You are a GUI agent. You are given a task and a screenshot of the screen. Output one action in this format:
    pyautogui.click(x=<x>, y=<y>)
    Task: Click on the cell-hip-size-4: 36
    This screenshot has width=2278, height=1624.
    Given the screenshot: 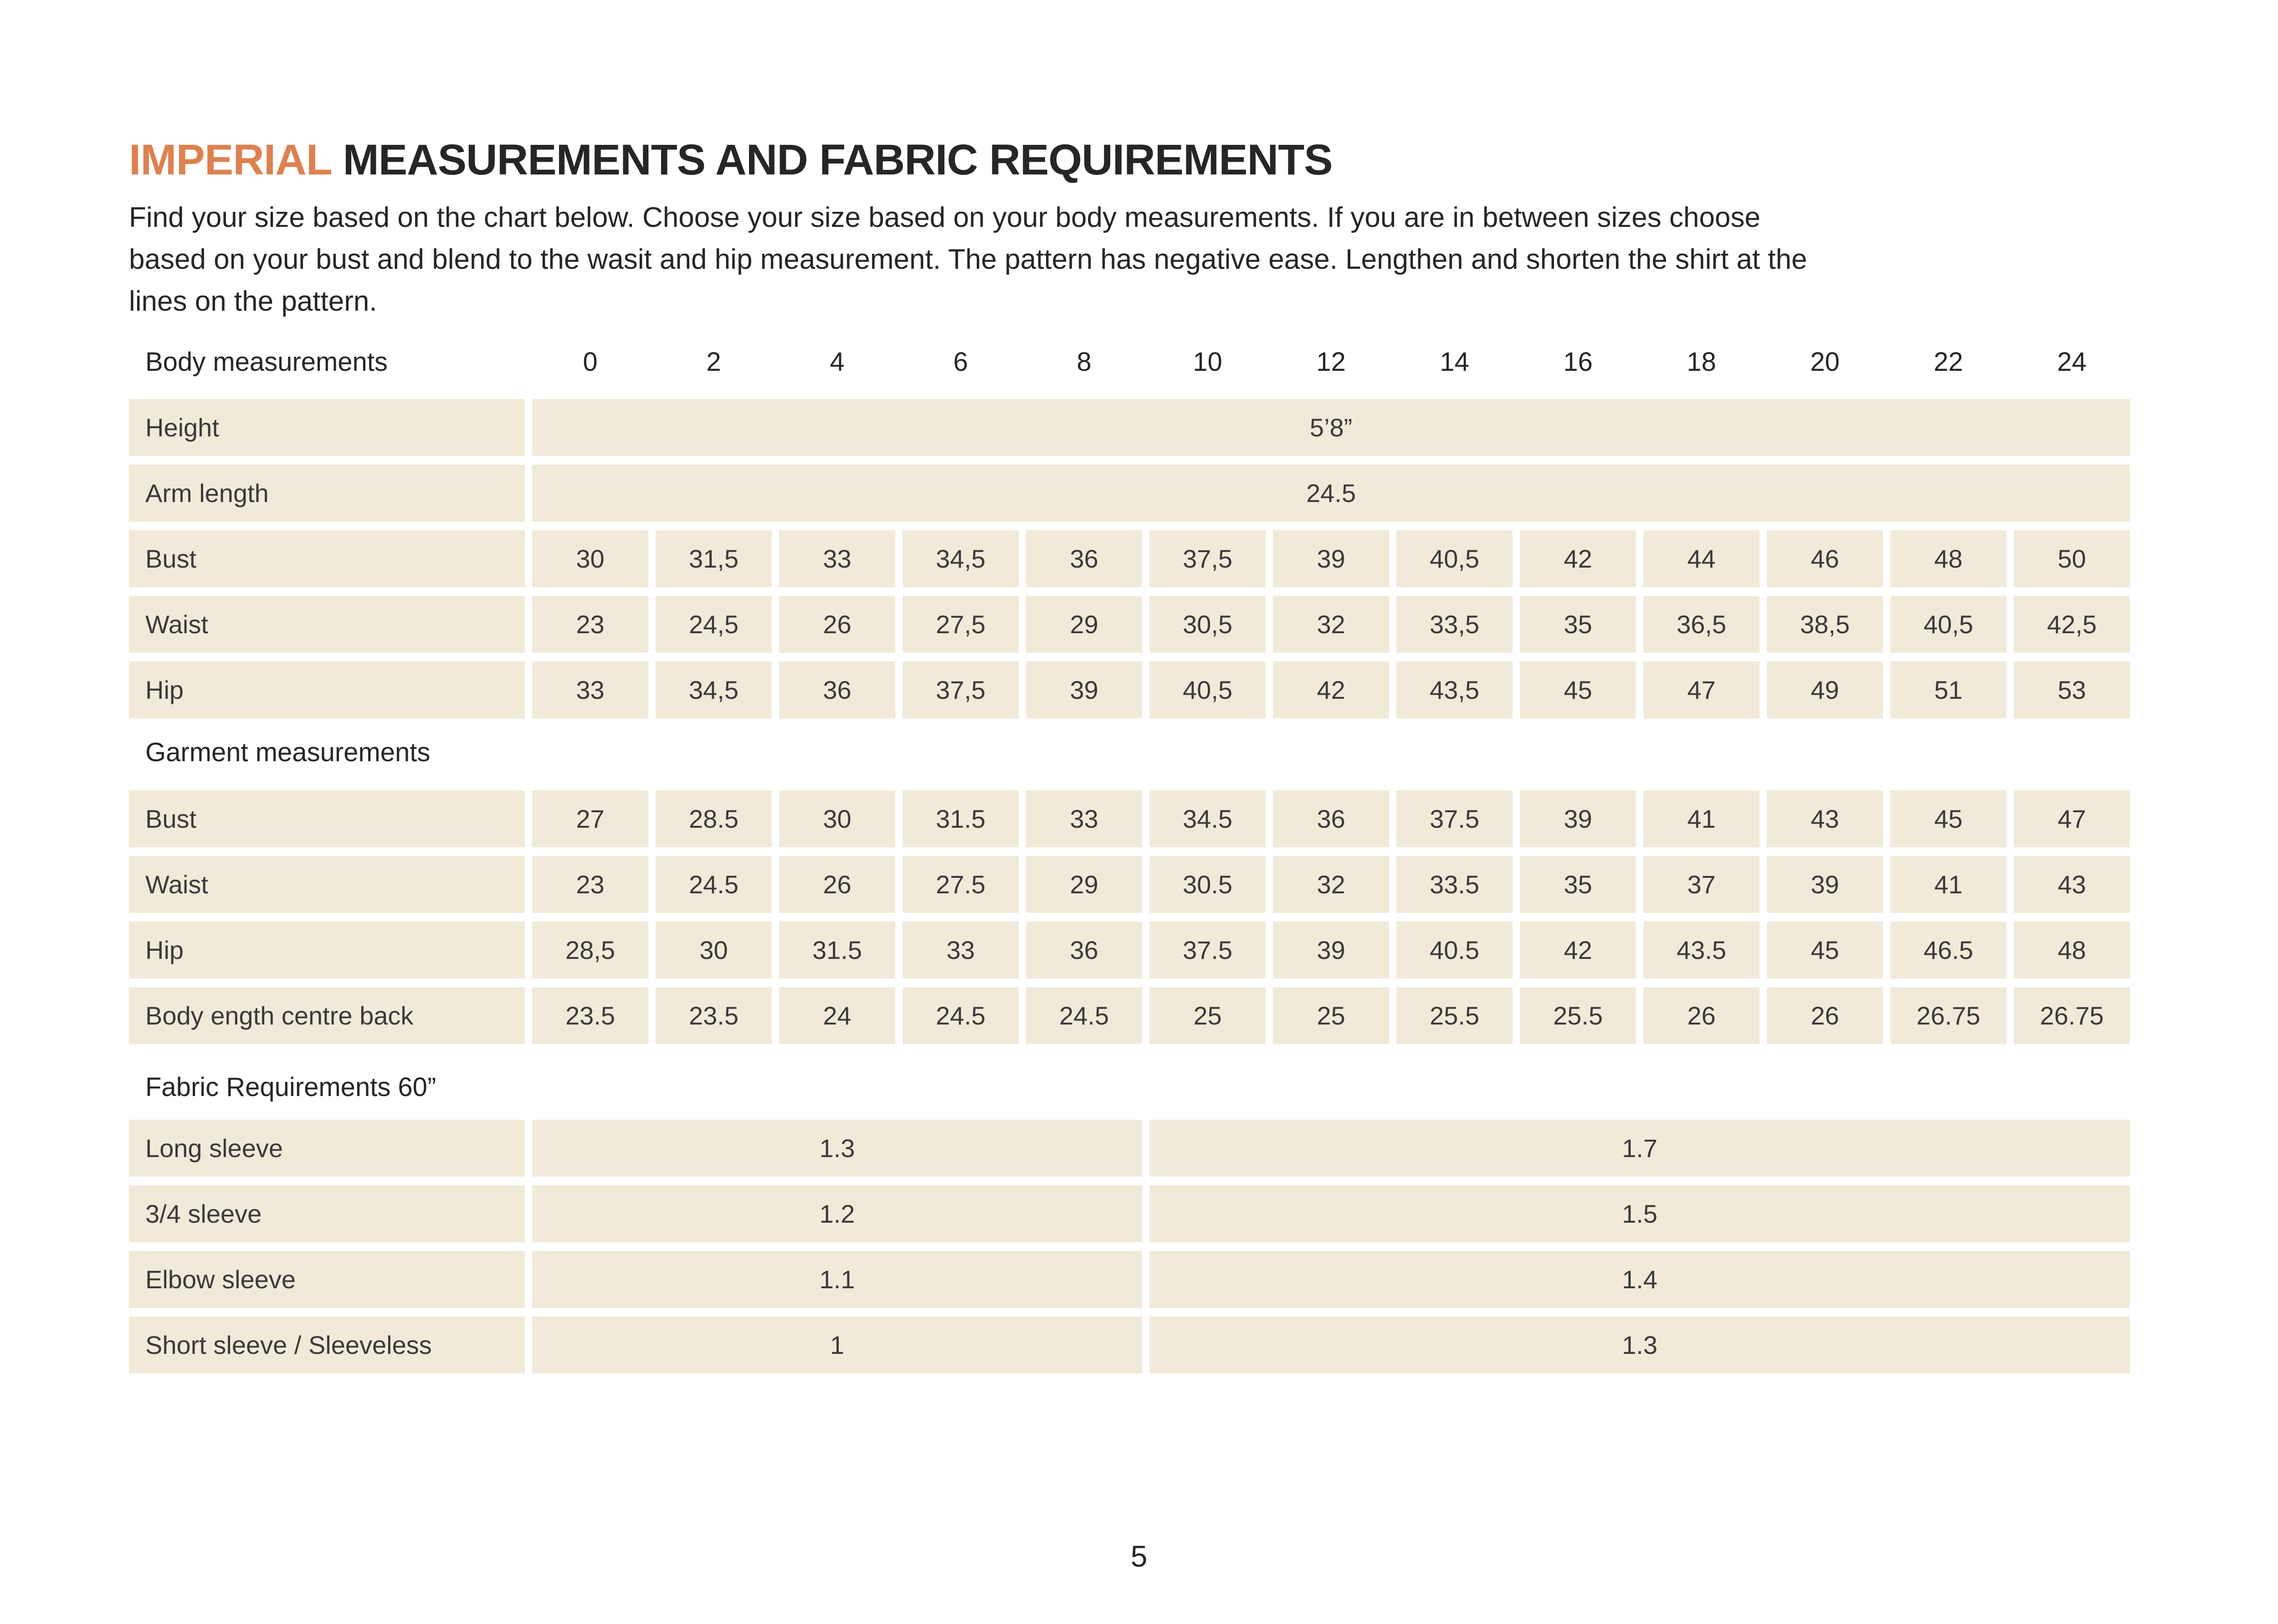 What is the action you would take?
    pyautogui.click(x=837, y=690)
    